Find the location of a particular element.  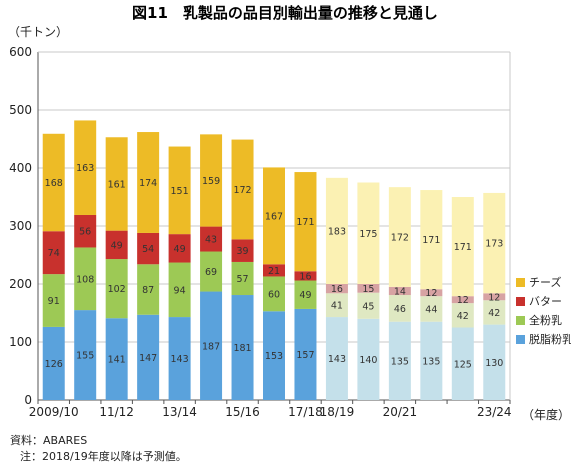

data-label: 141 is located at coordinates (117, 360).